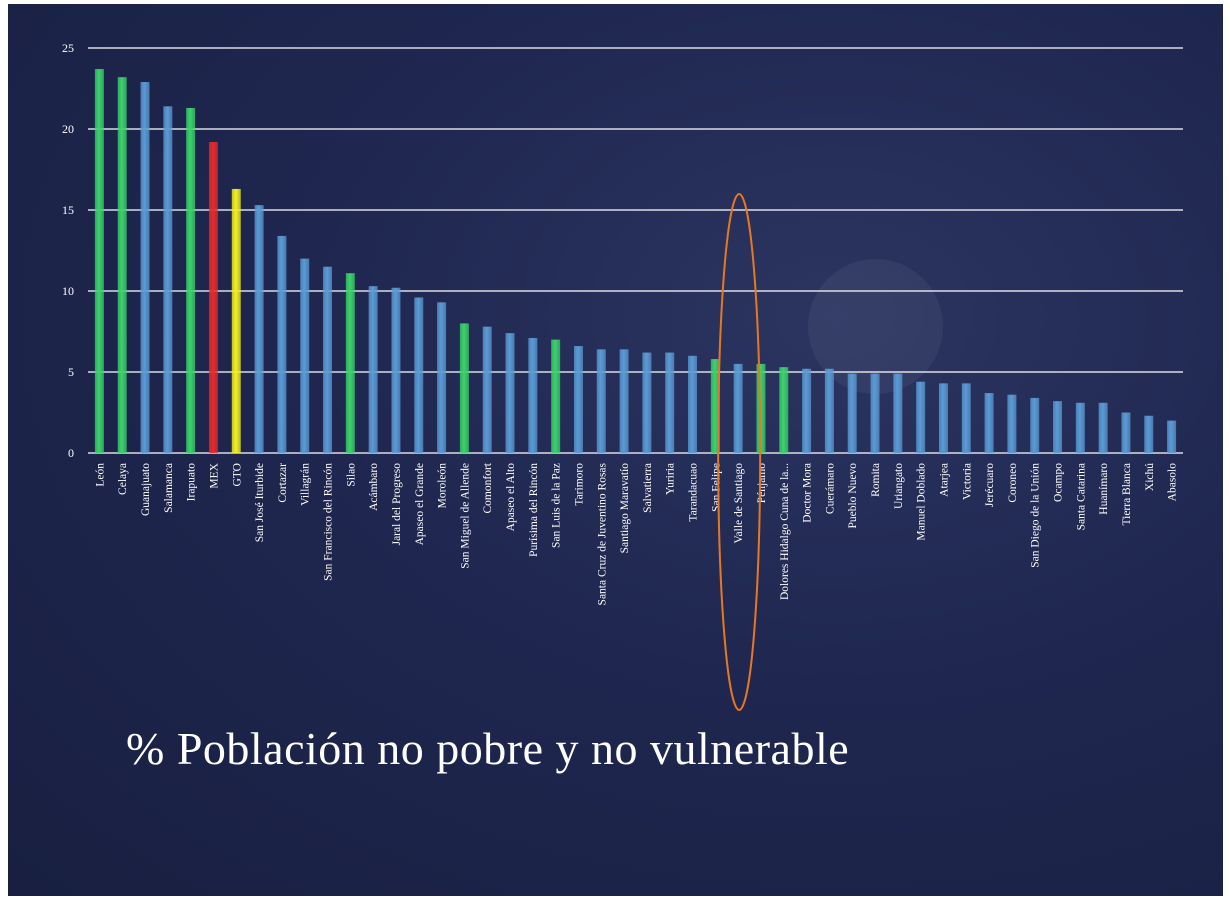 The height and width of the screenshot is (900, 1230). Describe the element at coordinates (420, 504) in the screenshot. I see `category-label: Apaseo el Grande` at that location.